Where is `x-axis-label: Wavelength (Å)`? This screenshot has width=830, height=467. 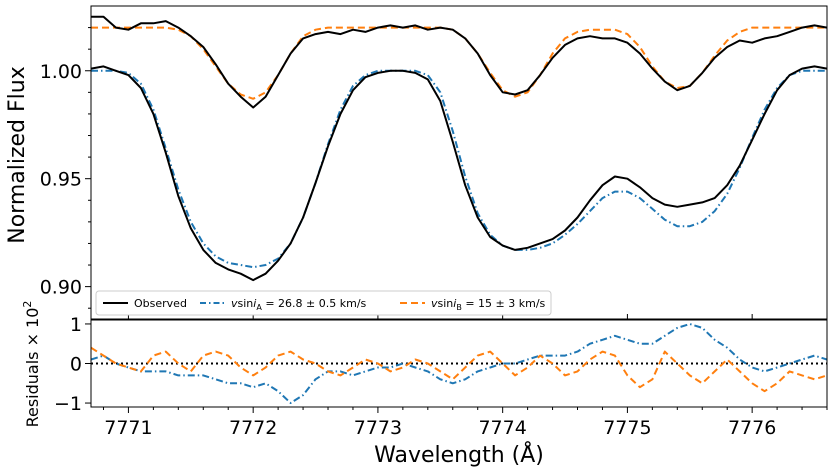 x-axis-label: Wavelength (Å) is located at coordinates (459, 454).